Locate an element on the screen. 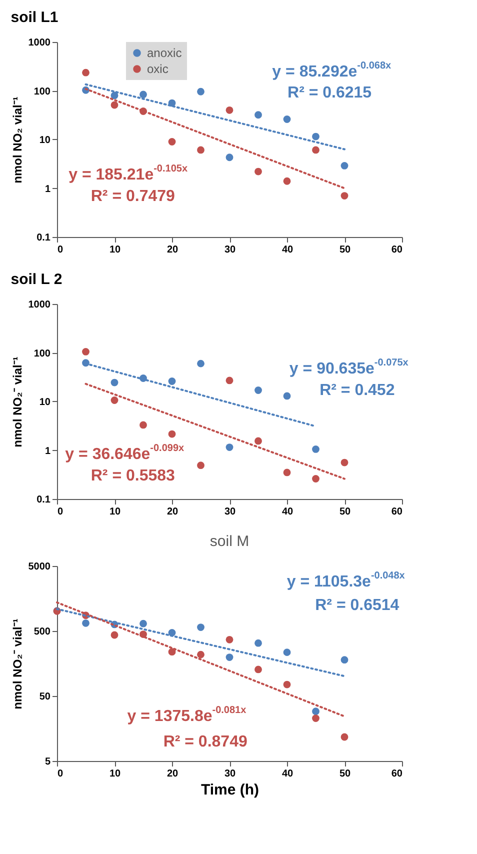 The width and height of the screenshot is (477, 854). y-tick-label: 5000 is located at coordinates (39, 567).